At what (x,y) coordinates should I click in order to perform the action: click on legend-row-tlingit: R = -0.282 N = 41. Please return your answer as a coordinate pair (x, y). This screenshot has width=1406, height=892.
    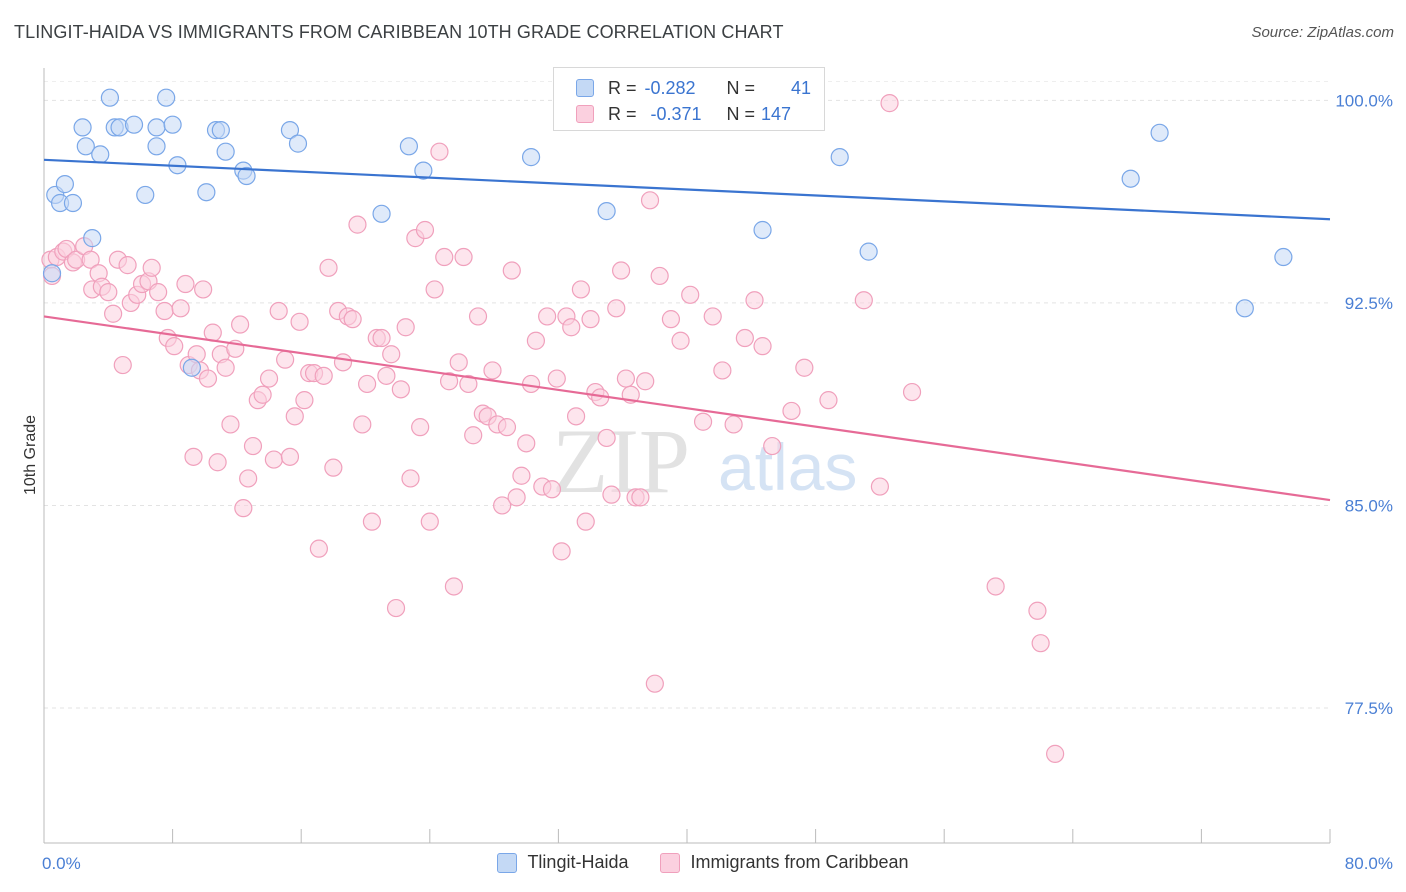
    Looking at the image, I should click on (693, 88).